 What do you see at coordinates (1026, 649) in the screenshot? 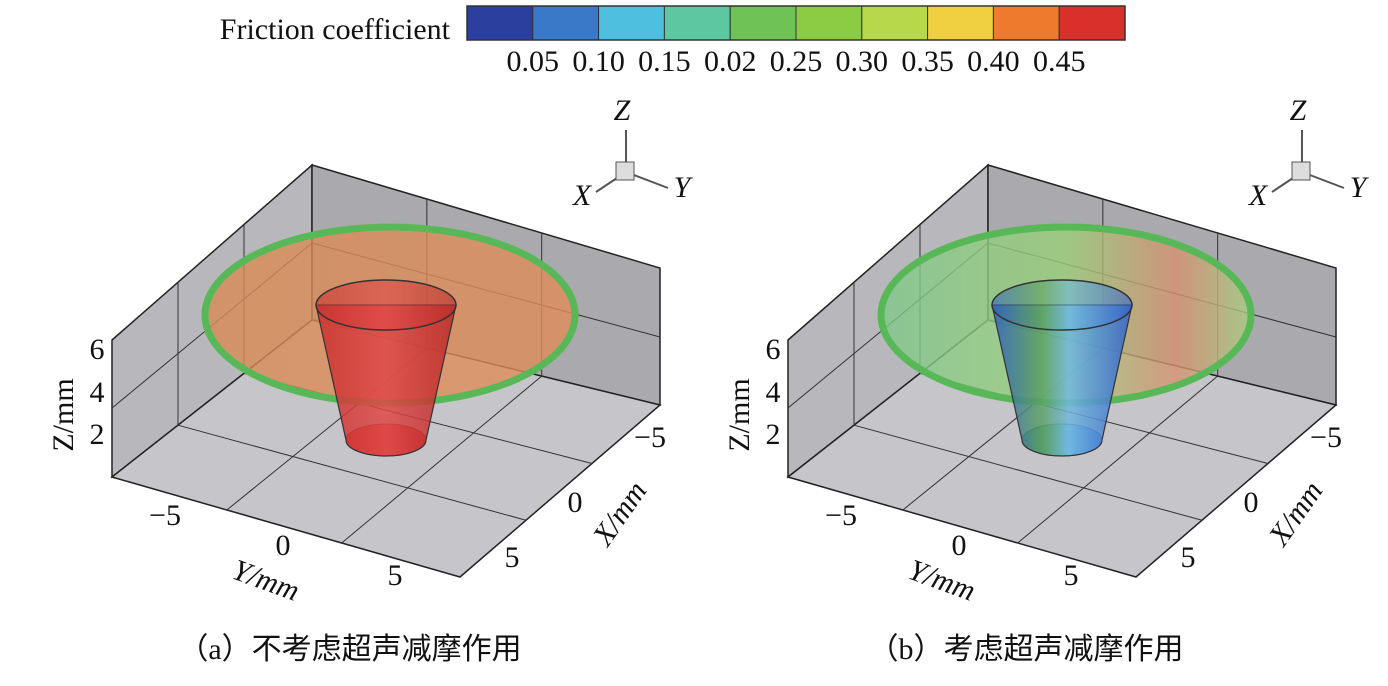
I see `caption: （b）考虑超声减摩作用` at bounding box center [1026, 649].